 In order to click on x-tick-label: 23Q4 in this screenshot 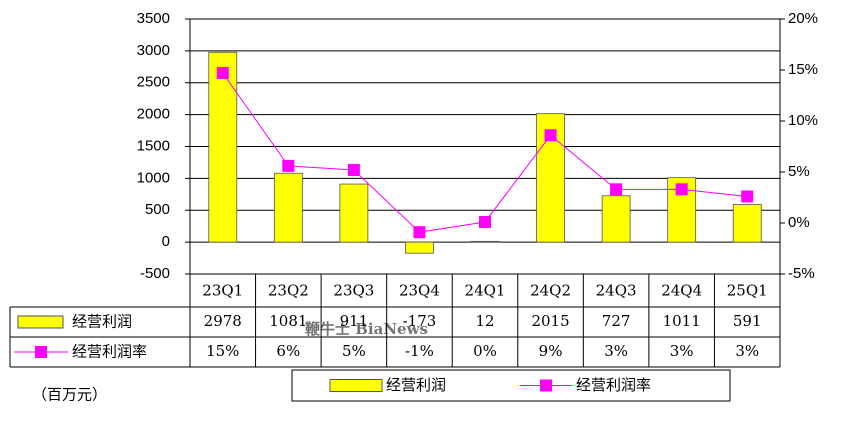, I will do `click(419, 291)`.